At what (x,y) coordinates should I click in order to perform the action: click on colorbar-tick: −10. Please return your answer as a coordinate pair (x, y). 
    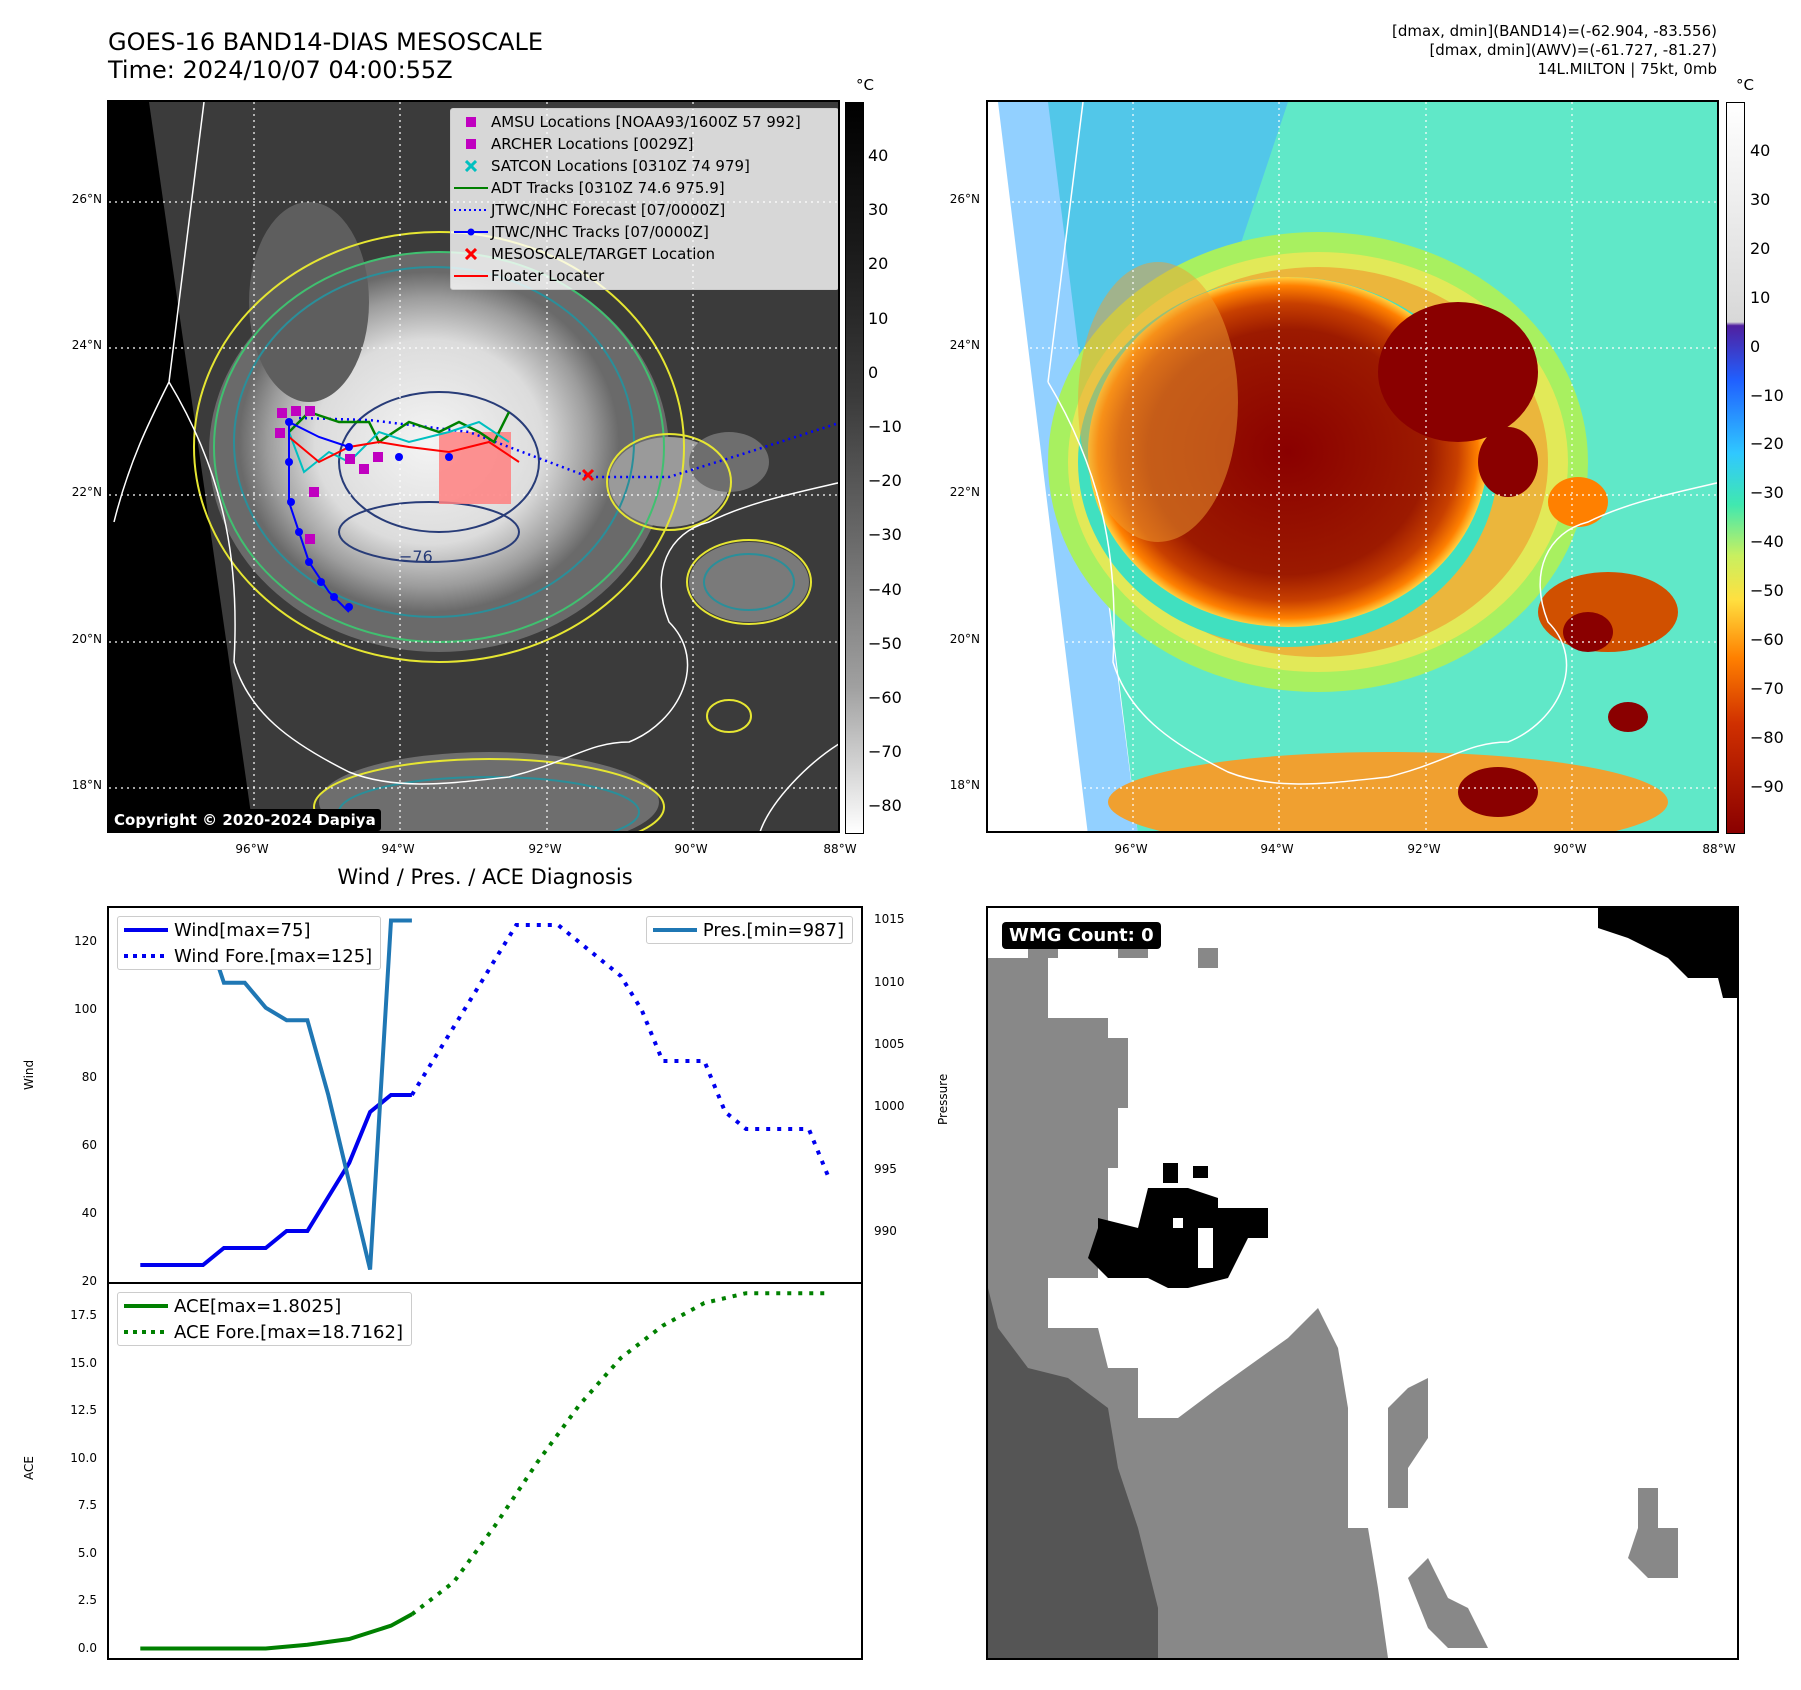
    Looking at the image, I should click on (885, 426).